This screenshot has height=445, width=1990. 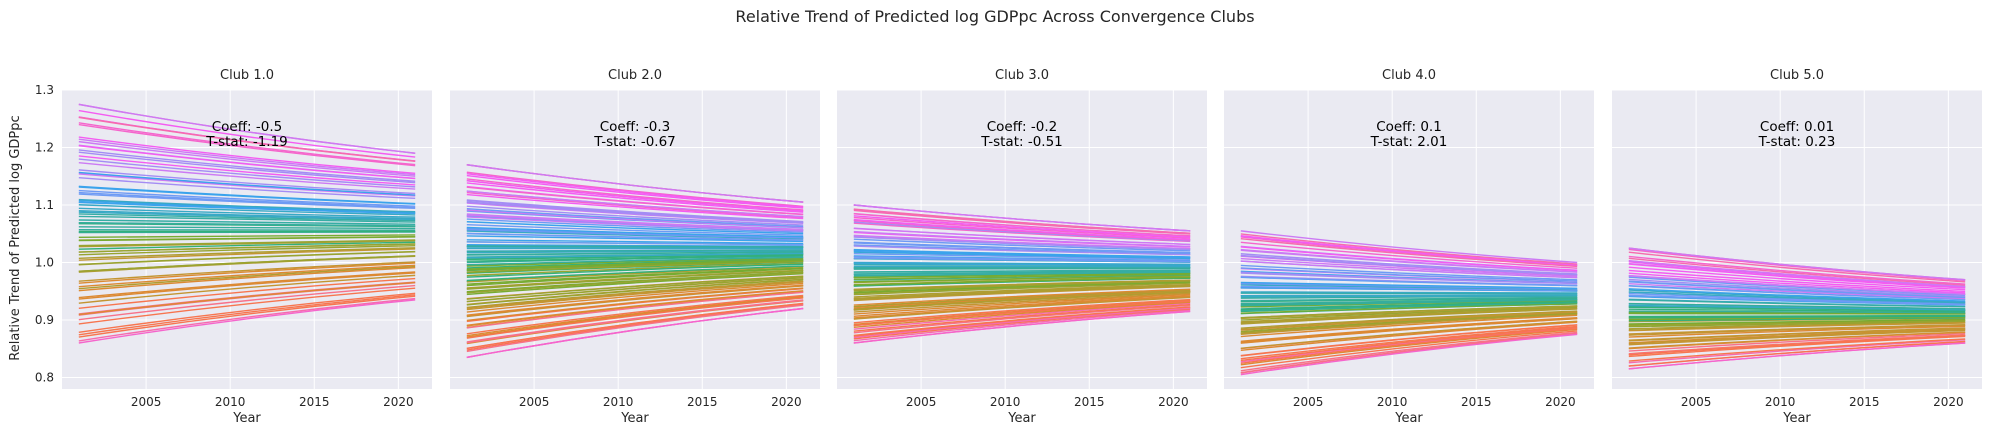 I want to click on series-lines, so click(x=1022, y=274).